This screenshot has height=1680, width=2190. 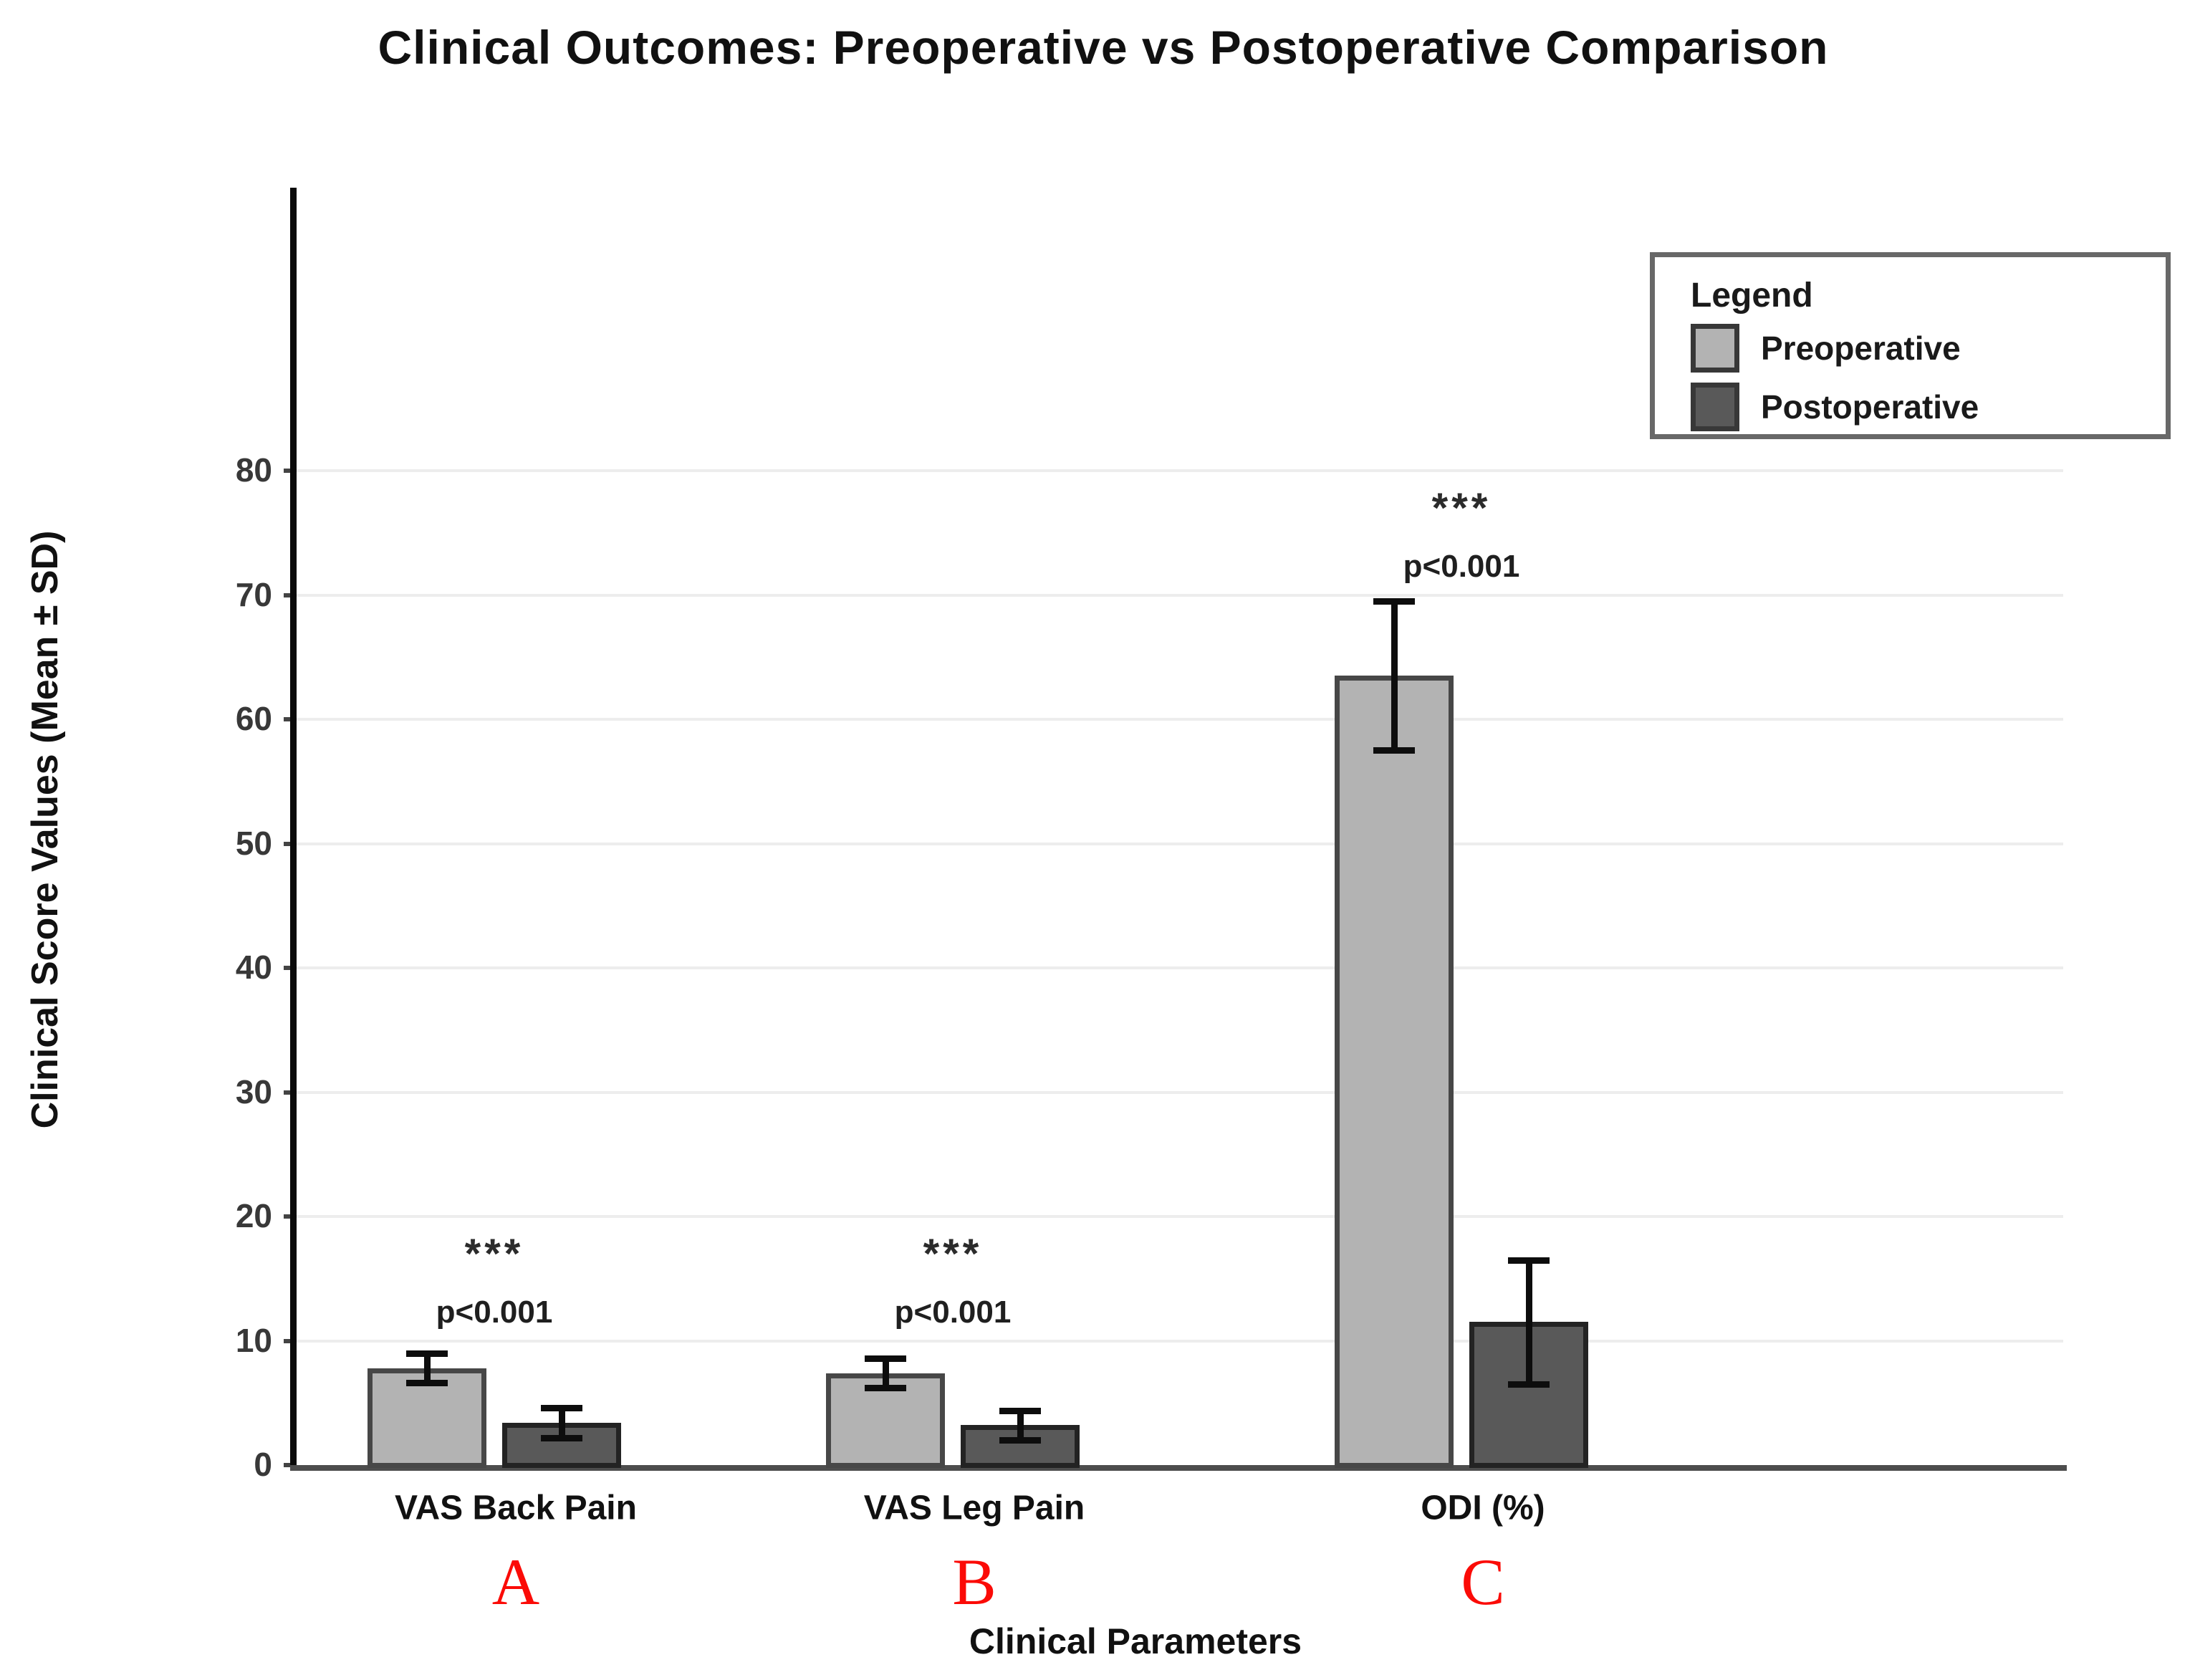 I want to click on y-tick-label-60: 60, so click(x=254, y=718).